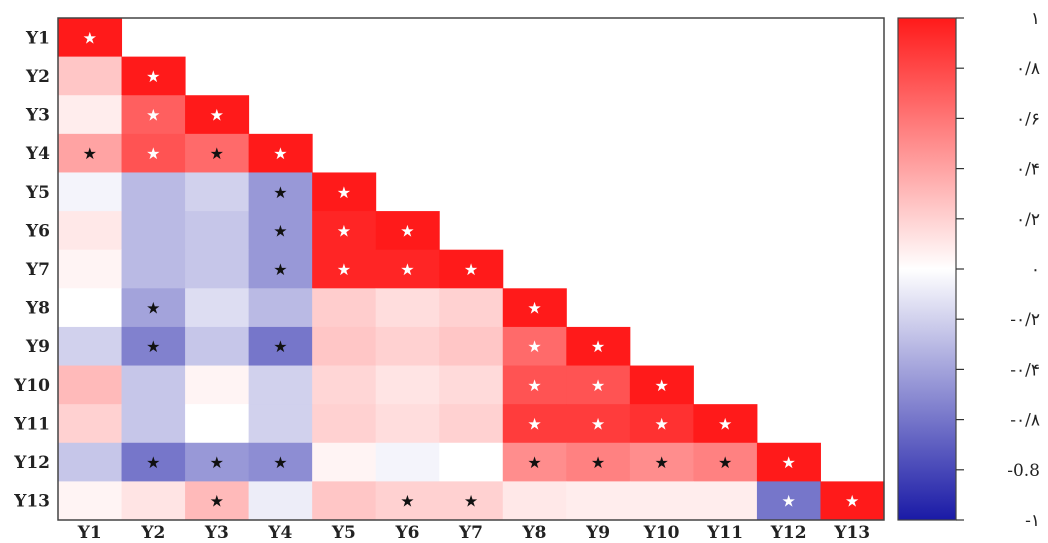 The image size is (1048, 543). What do you see at coordinates (1032, 521) in the screenshot?
I see `colorbar-tick-label: -۱` at bounding box center [1032, 521].